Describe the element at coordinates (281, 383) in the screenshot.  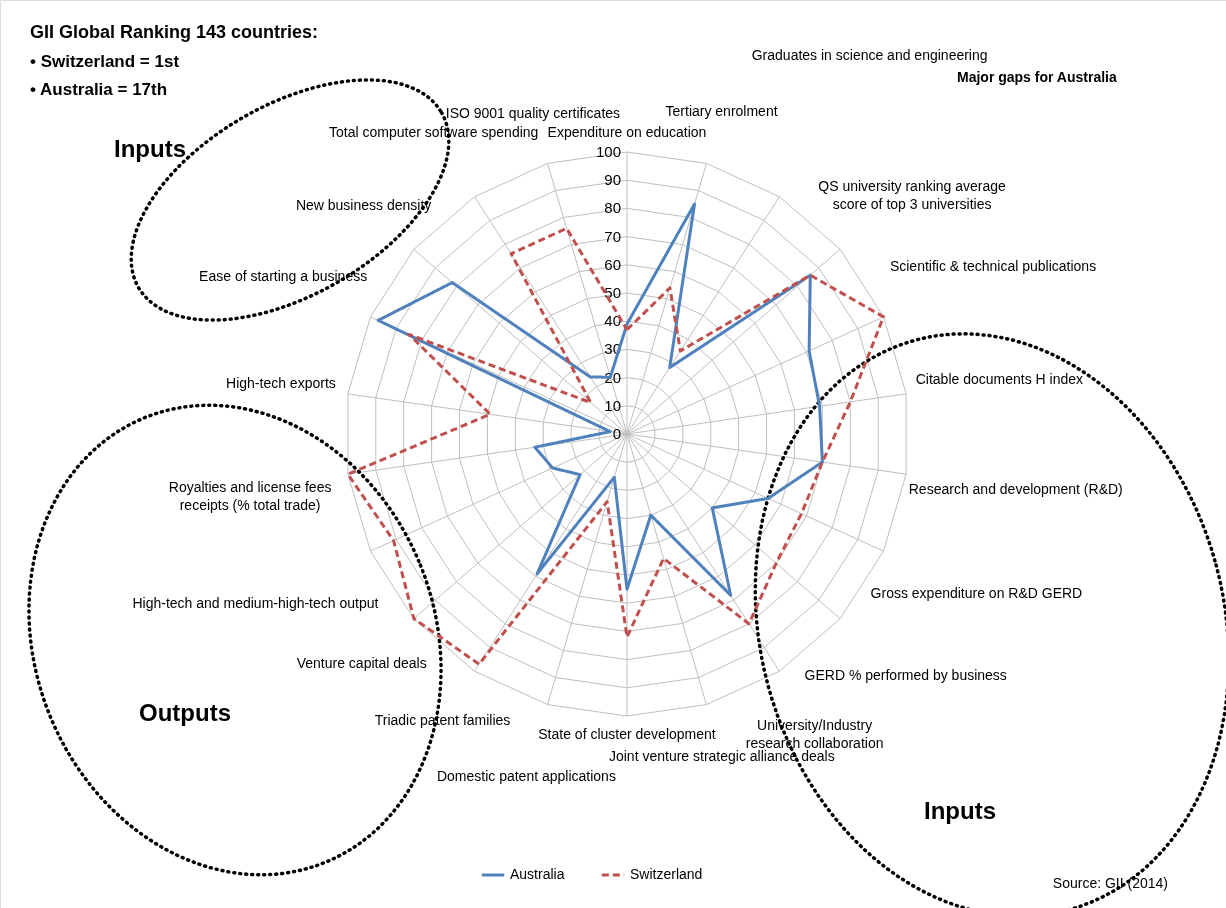
I see `spoke-label: High-tech exports` at that location.